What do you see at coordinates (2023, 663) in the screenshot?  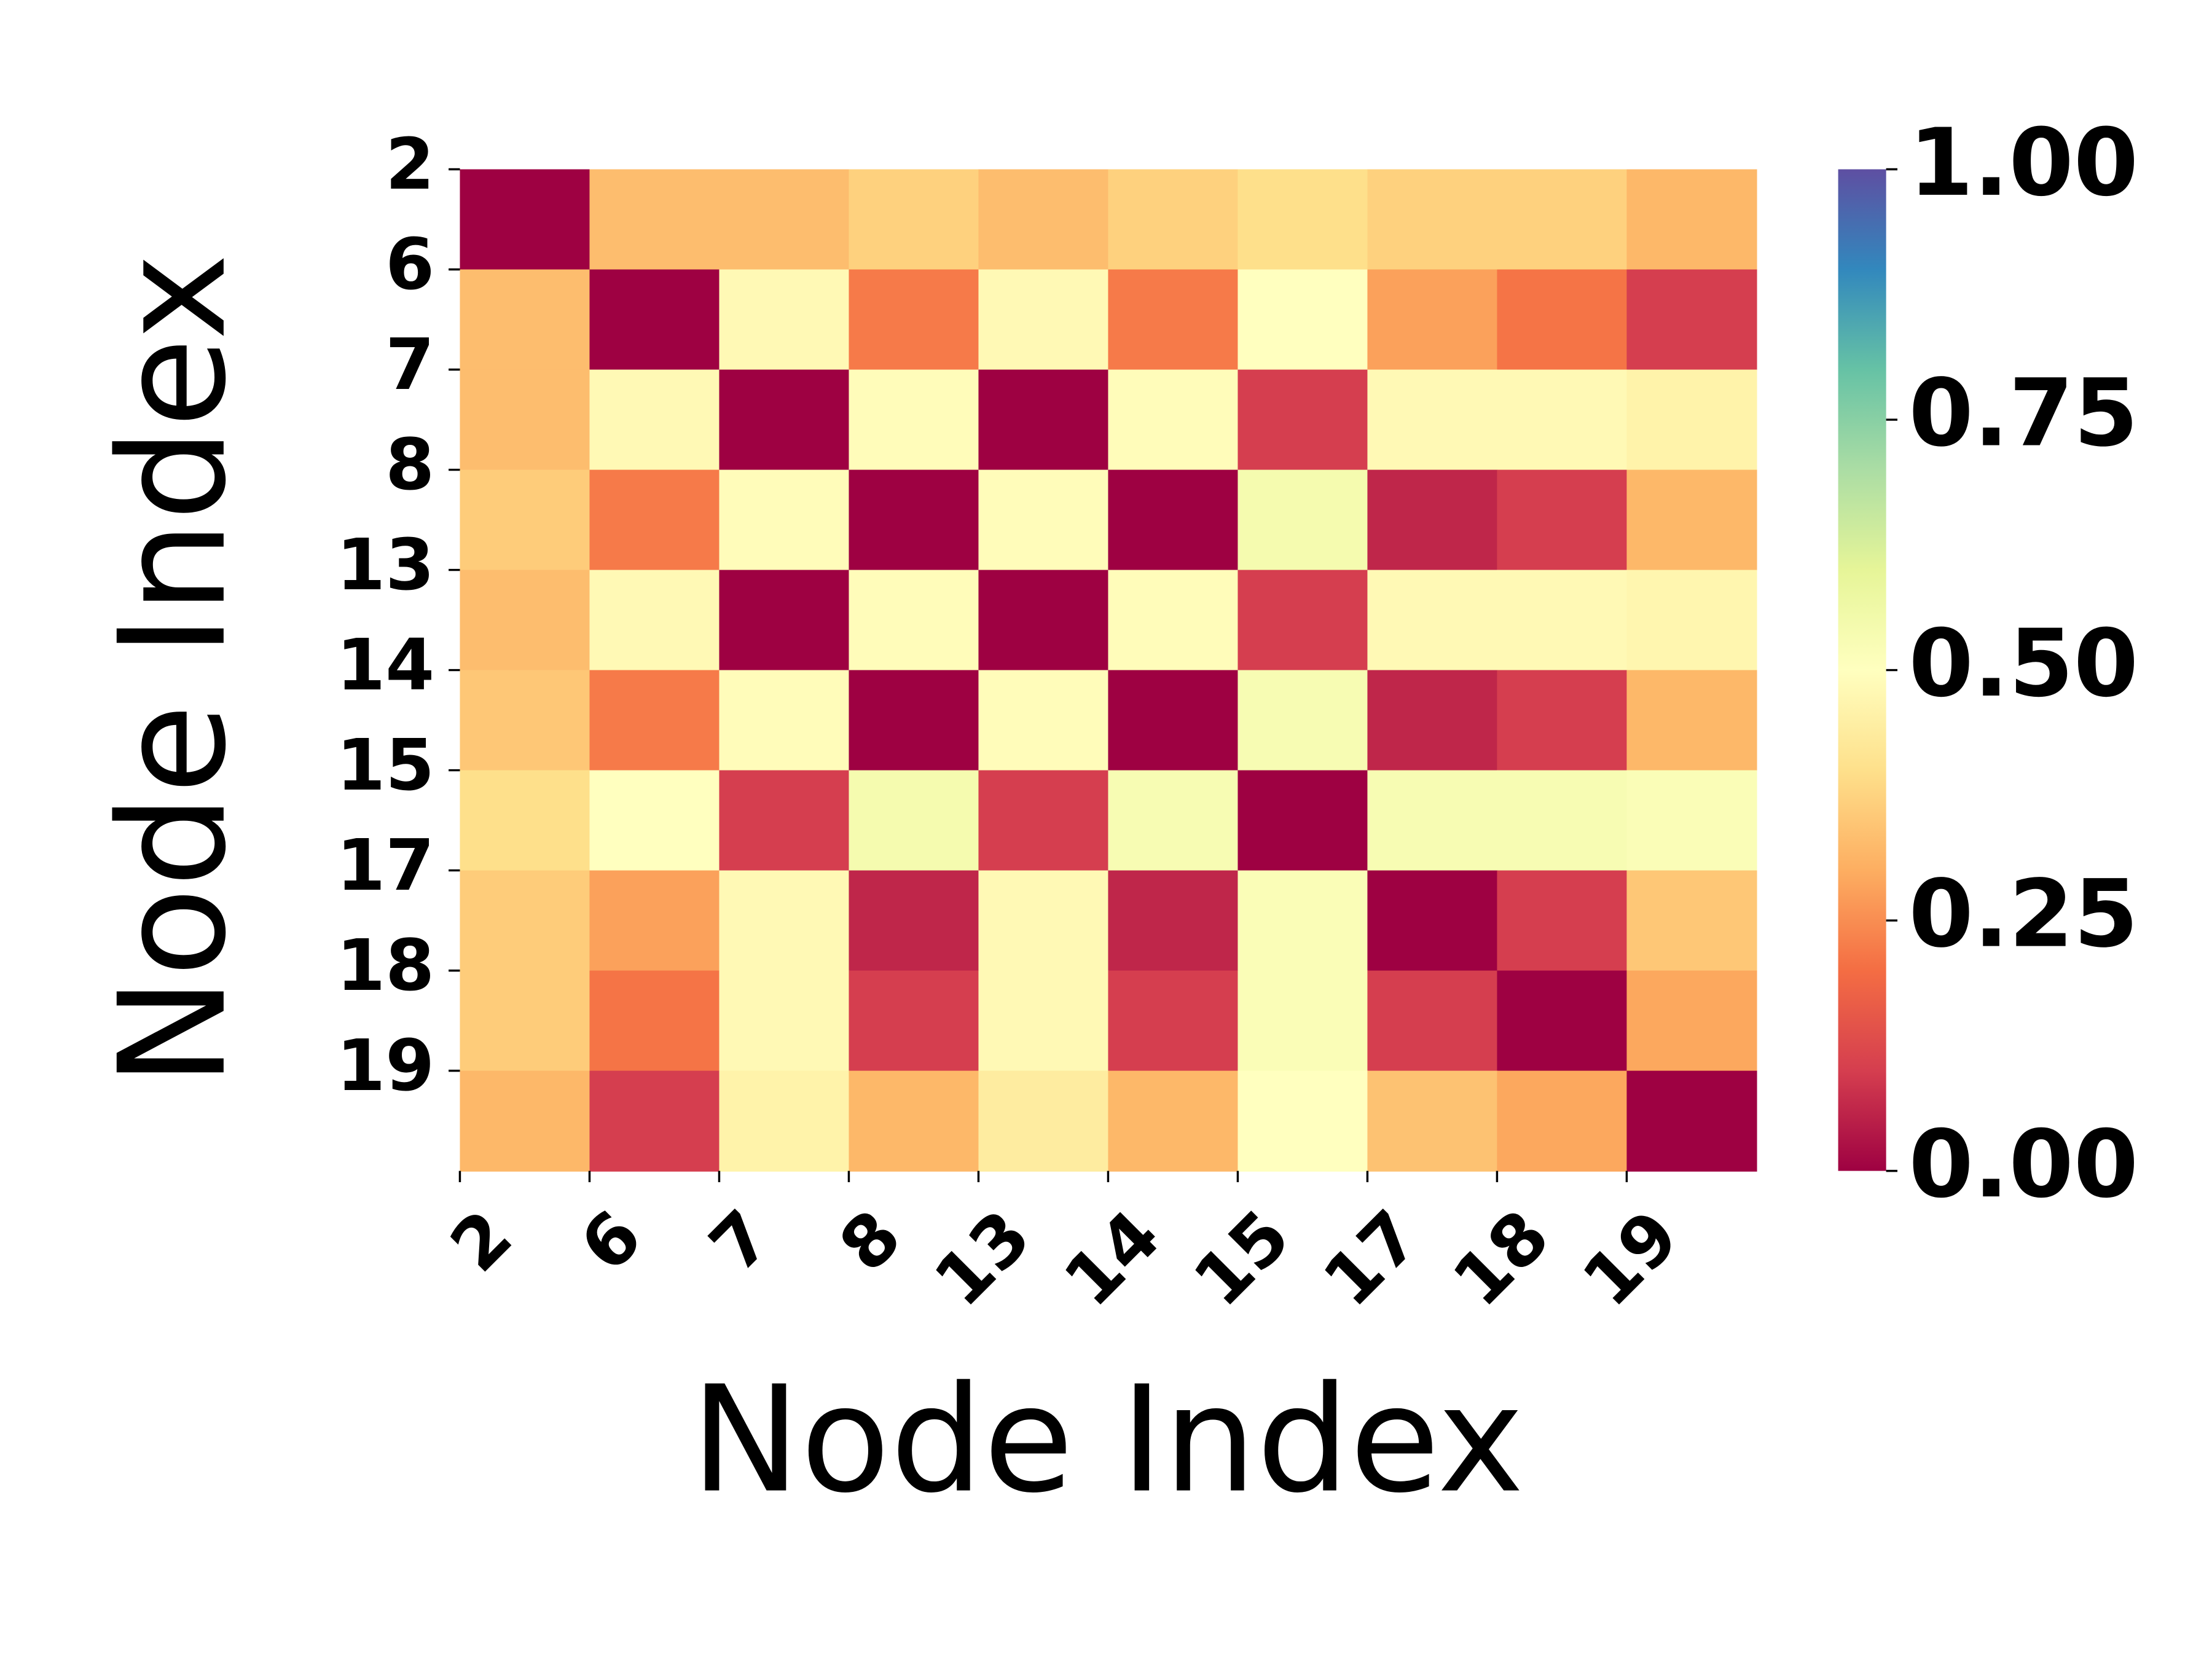 I see `colorbar-tick-label: 0.50` at bounding box center [2023, 663].